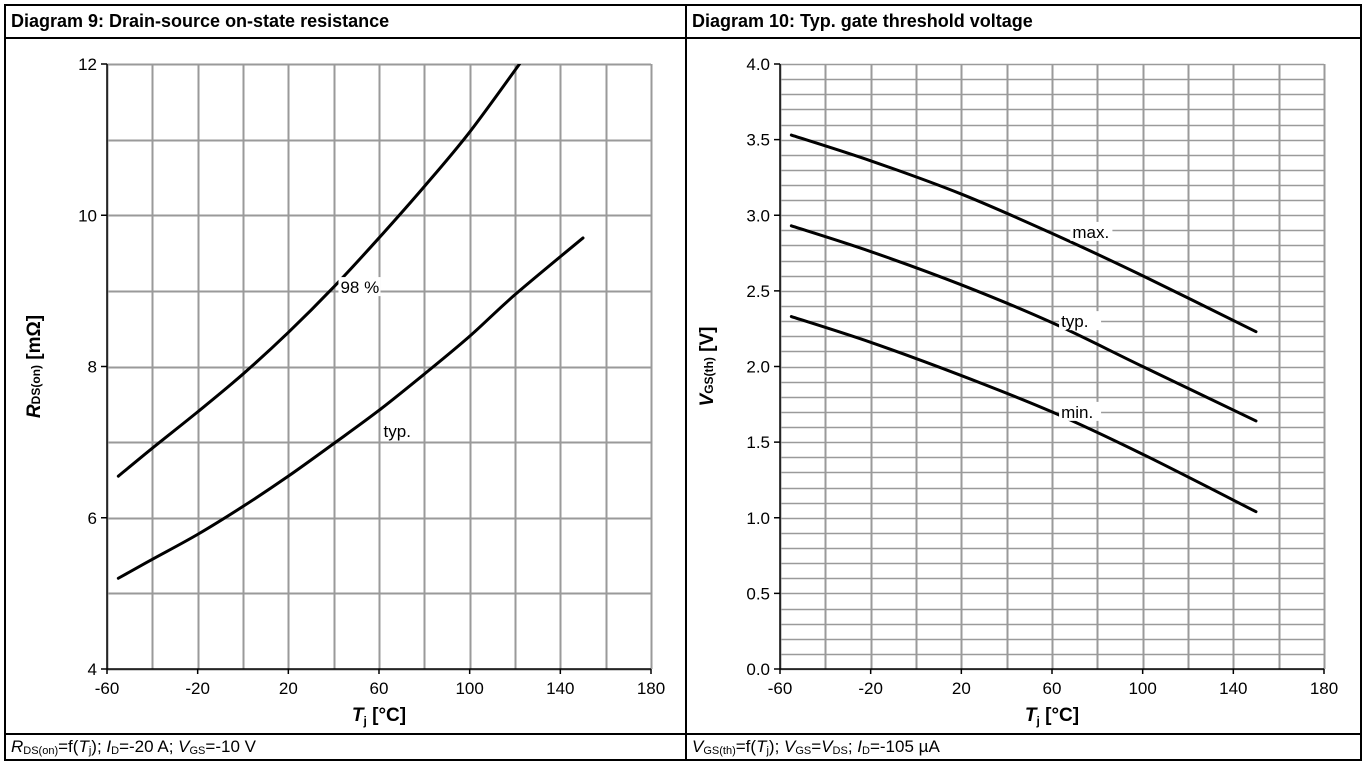  I want to click on y-tick-label: 2.0, so click(758, 367).